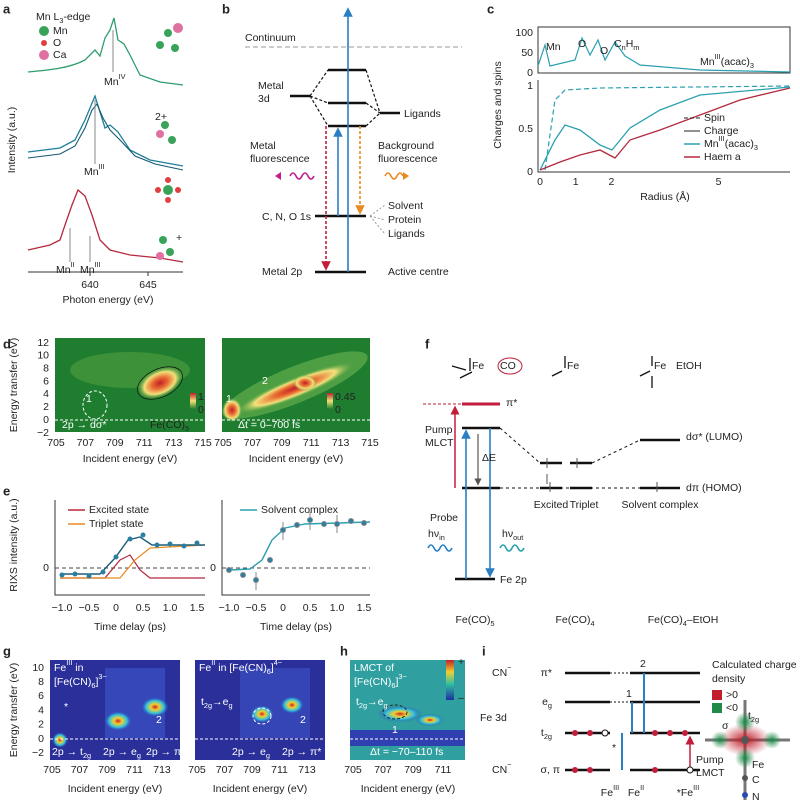 The image size is (800, 811). Describe the element at coordinates (721, 131) in the screenshot. I see `legend: Charge` at that location.